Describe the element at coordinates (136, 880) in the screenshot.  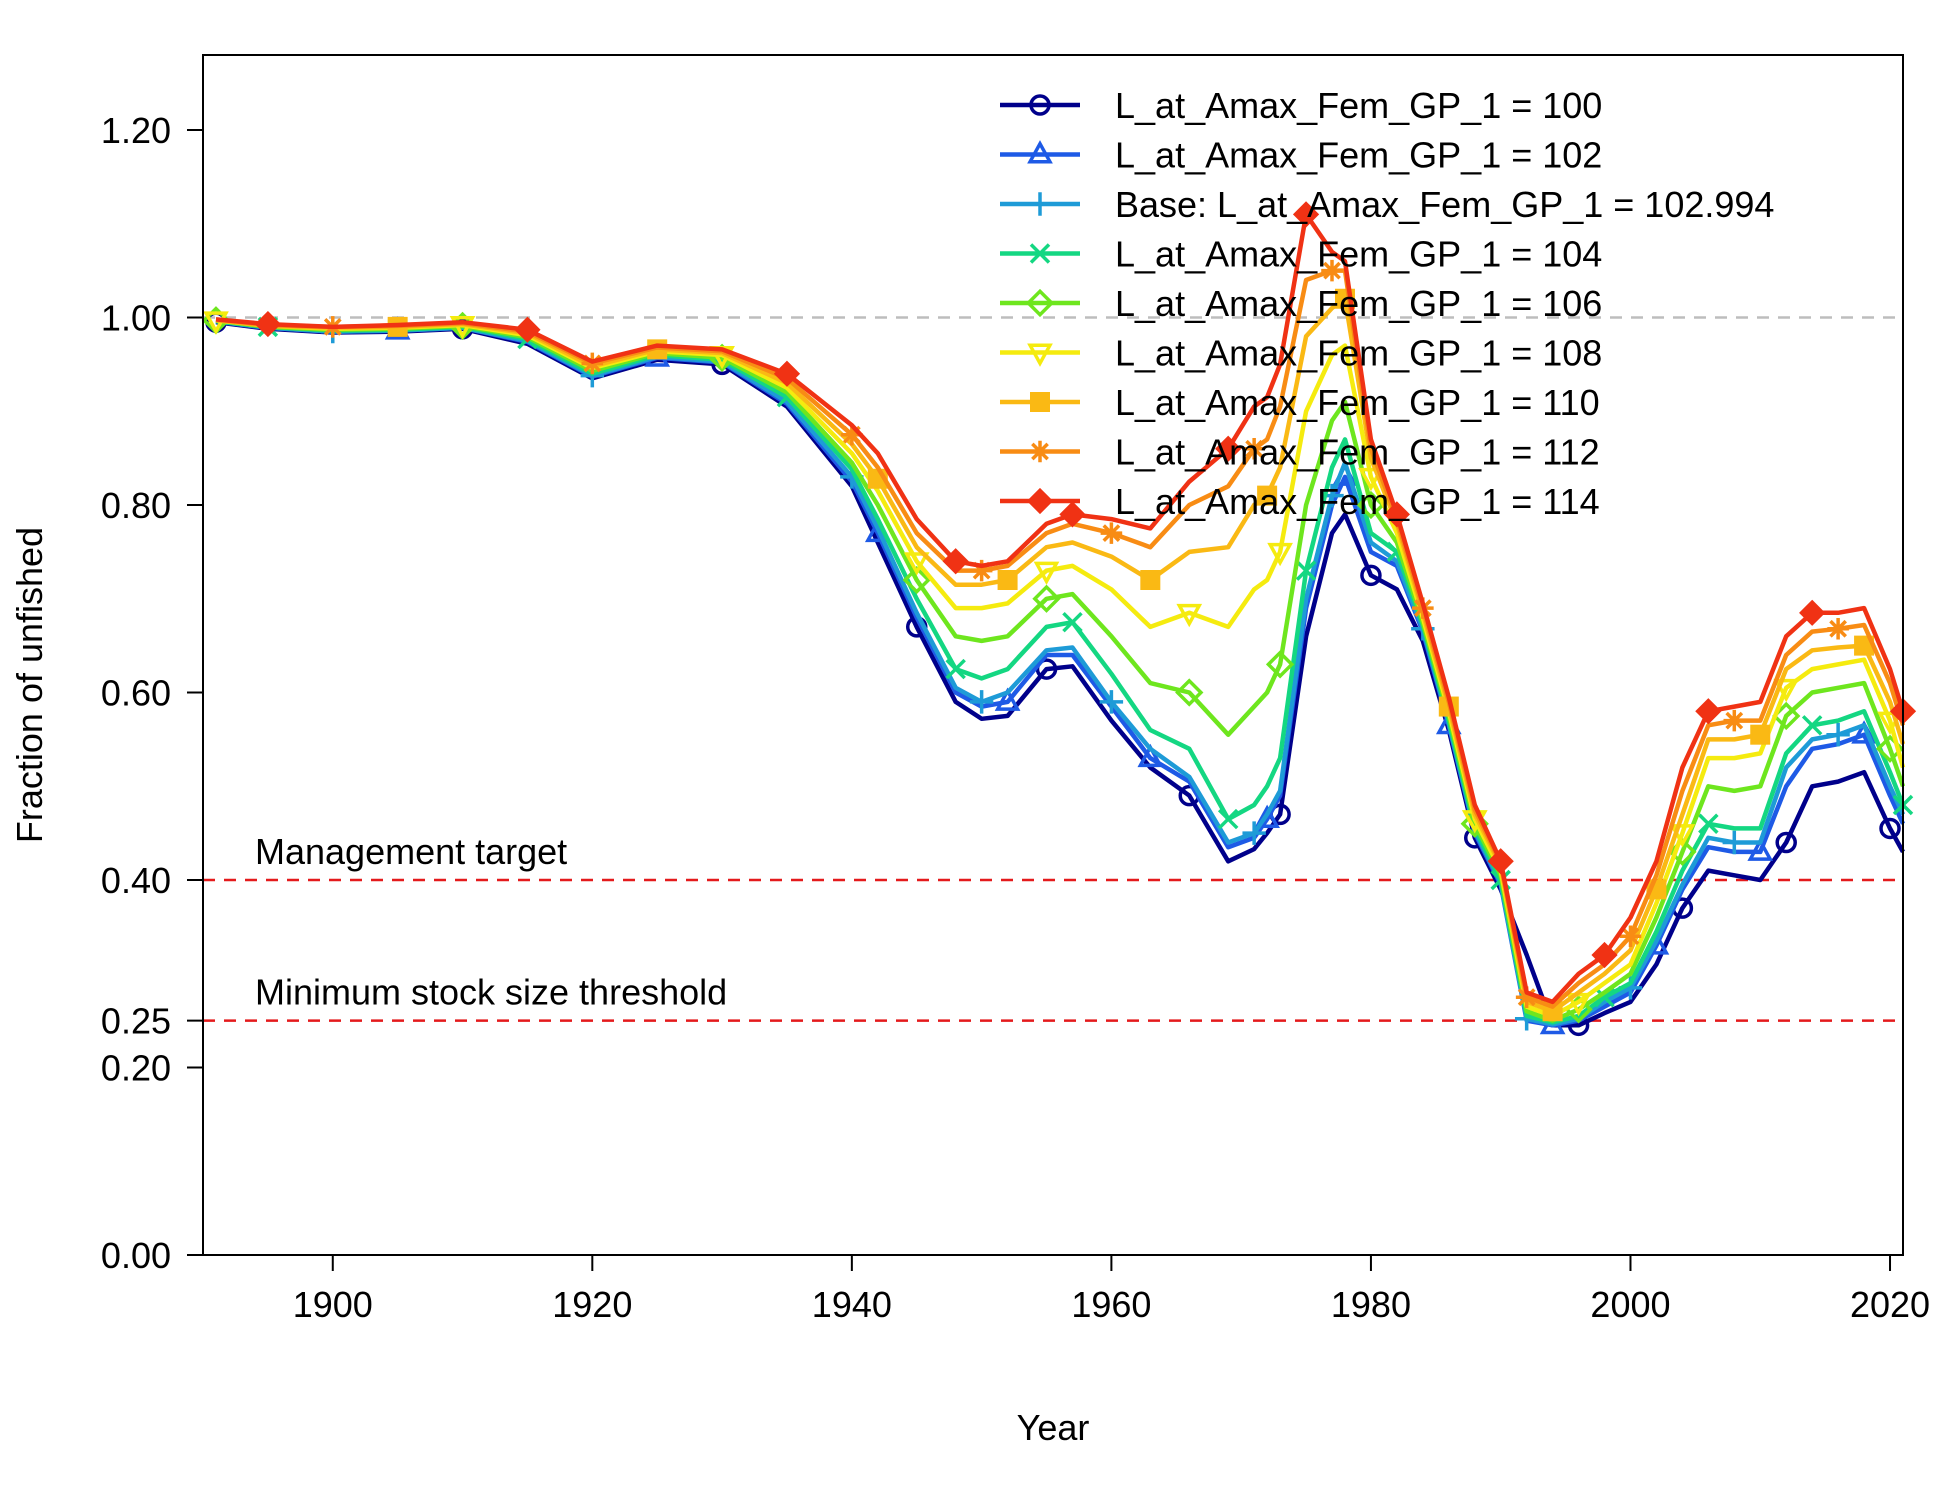
I see `y-tick-label: 0.40` at that location.